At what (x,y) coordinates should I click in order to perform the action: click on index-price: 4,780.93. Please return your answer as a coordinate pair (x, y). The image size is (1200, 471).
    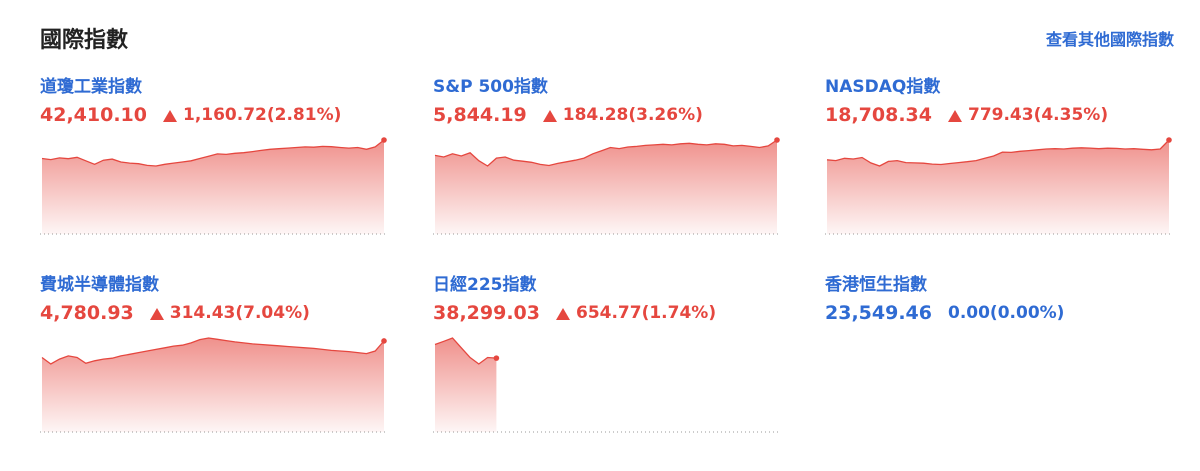
    Looking at the image, I should click on (87, 313).